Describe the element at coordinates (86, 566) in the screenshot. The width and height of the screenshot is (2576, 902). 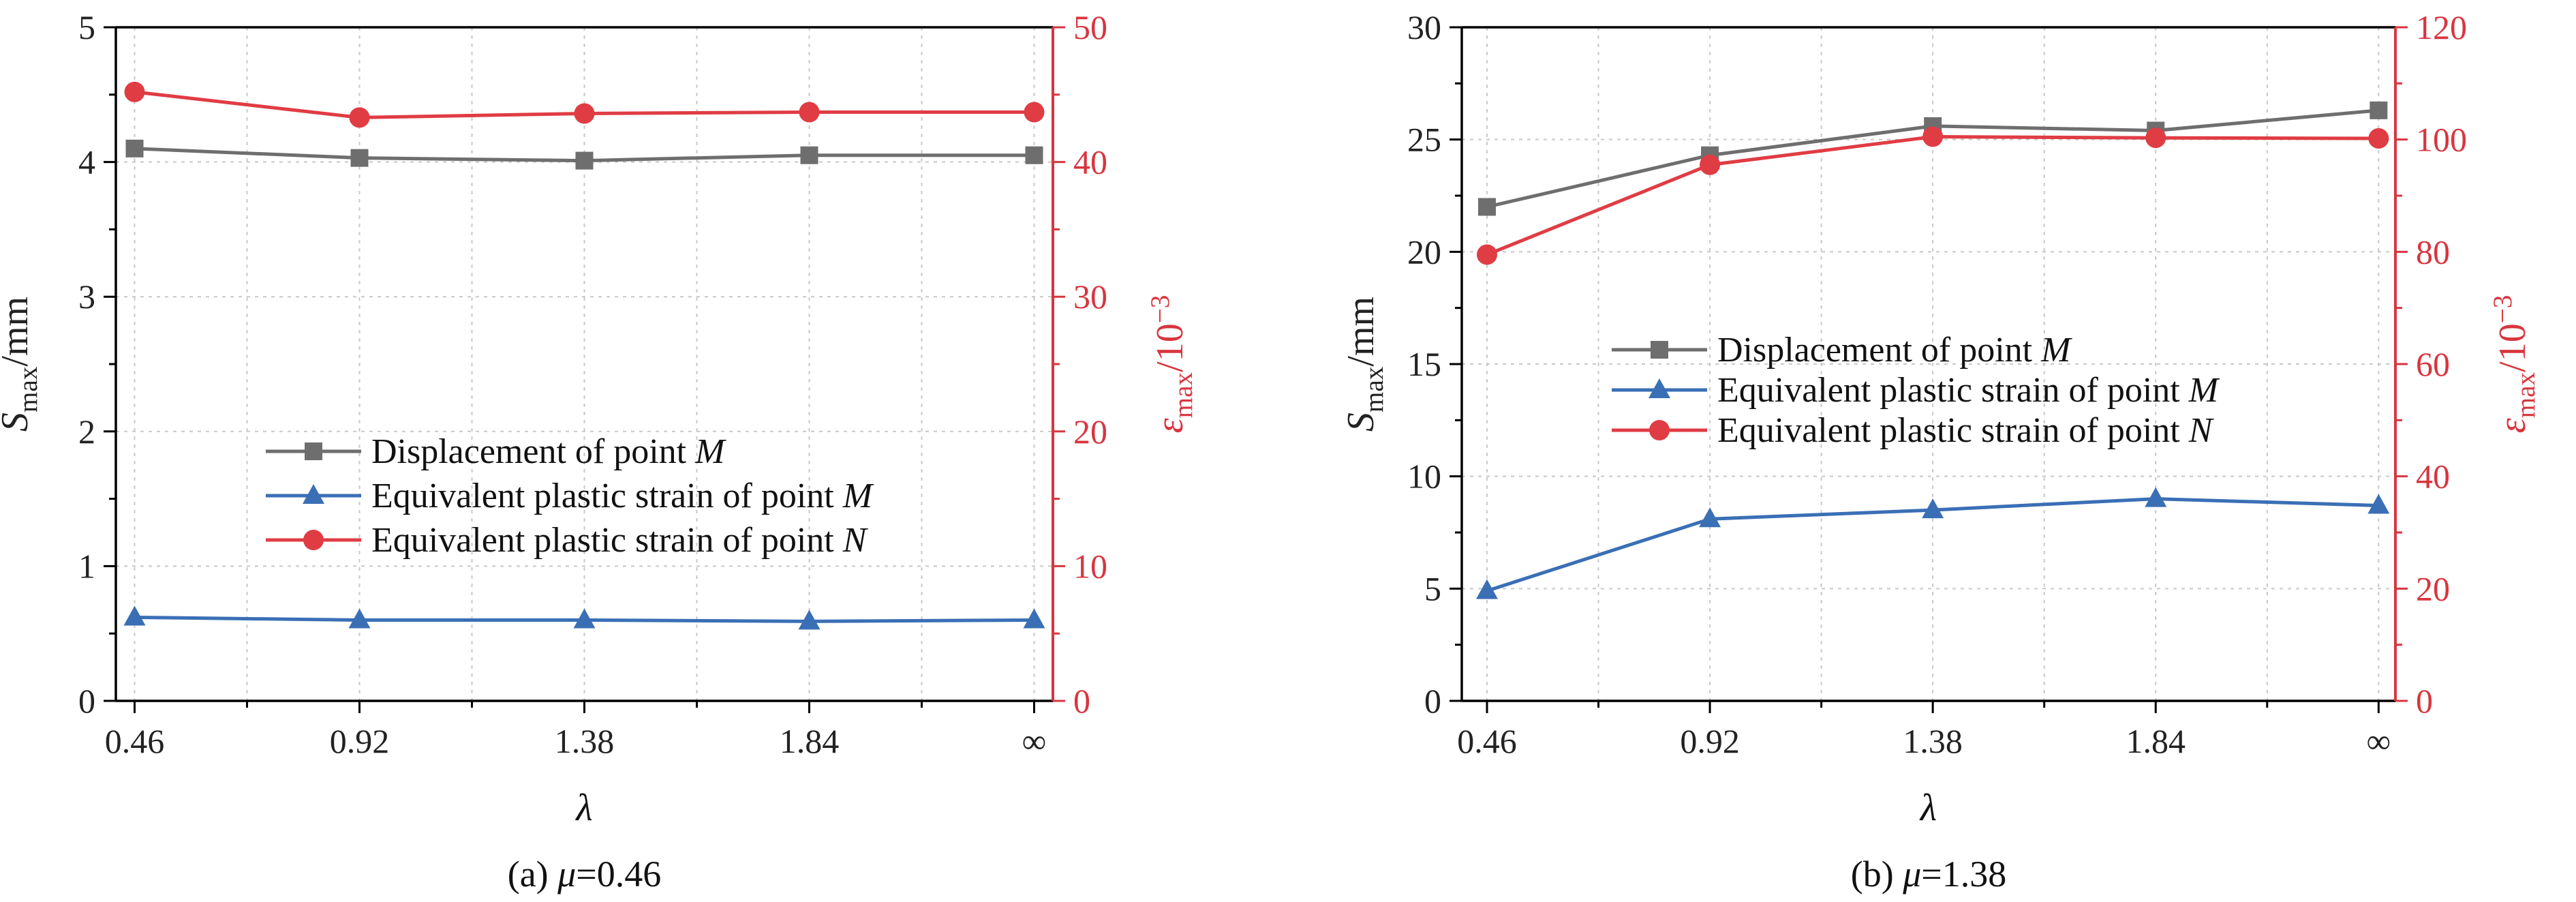
I see `y-left-tick-label: 1` at that location.